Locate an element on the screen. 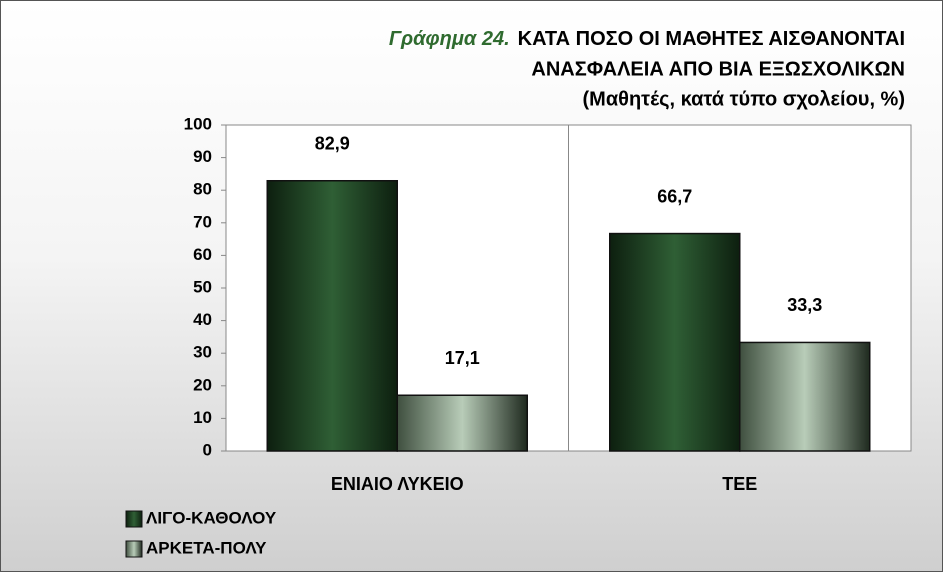 The image size is (943, 572). x-tick-label: ΤΕΕ is located at coordinates (739, 484).